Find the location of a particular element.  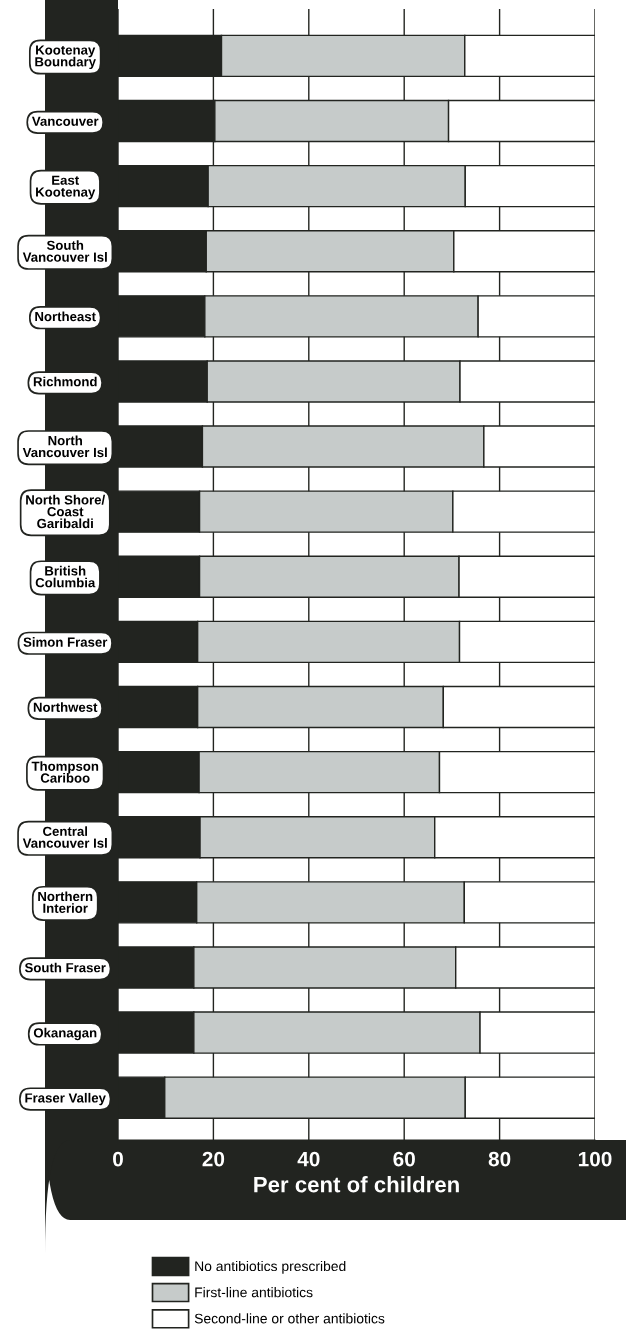

y-tick-label: Richmond is located at coordinates (65, 381).